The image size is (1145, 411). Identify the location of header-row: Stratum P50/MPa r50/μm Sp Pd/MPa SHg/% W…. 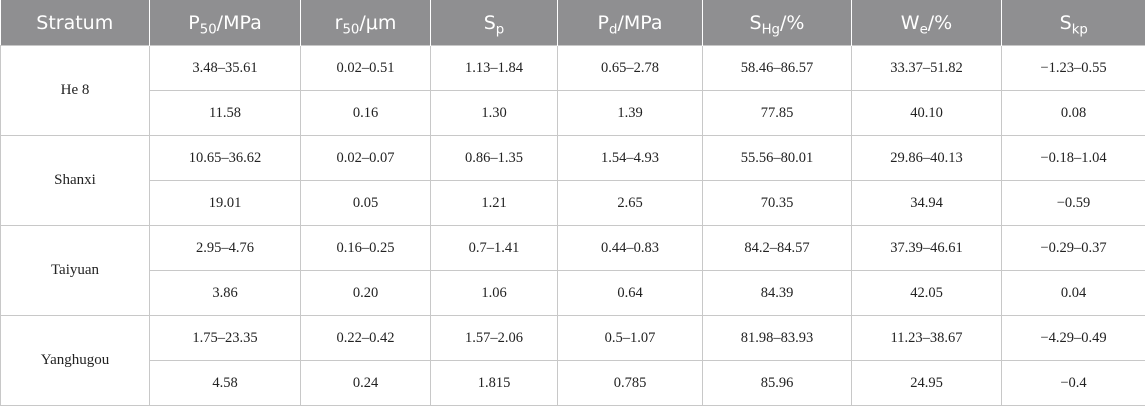
(572, 23).